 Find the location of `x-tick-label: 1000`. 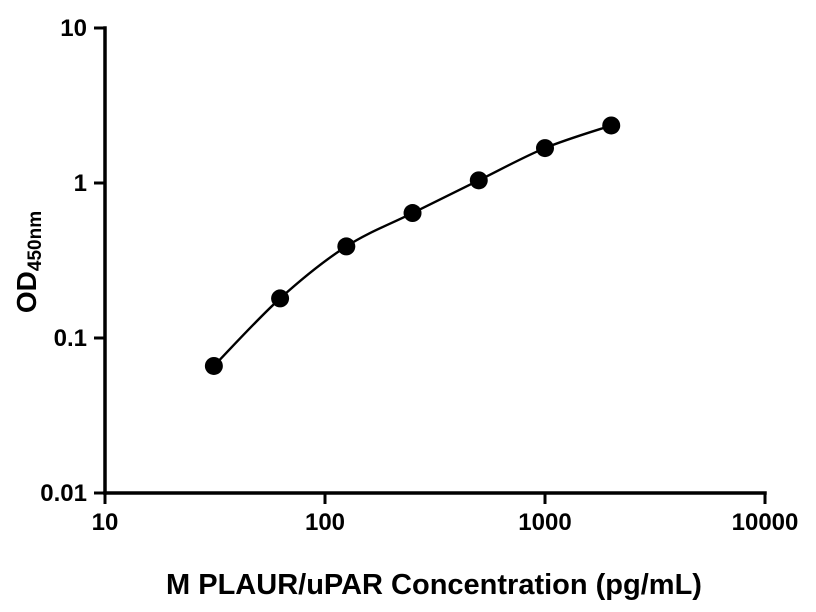

x-tick-label: 1000 is located at coordinates (544, 522).